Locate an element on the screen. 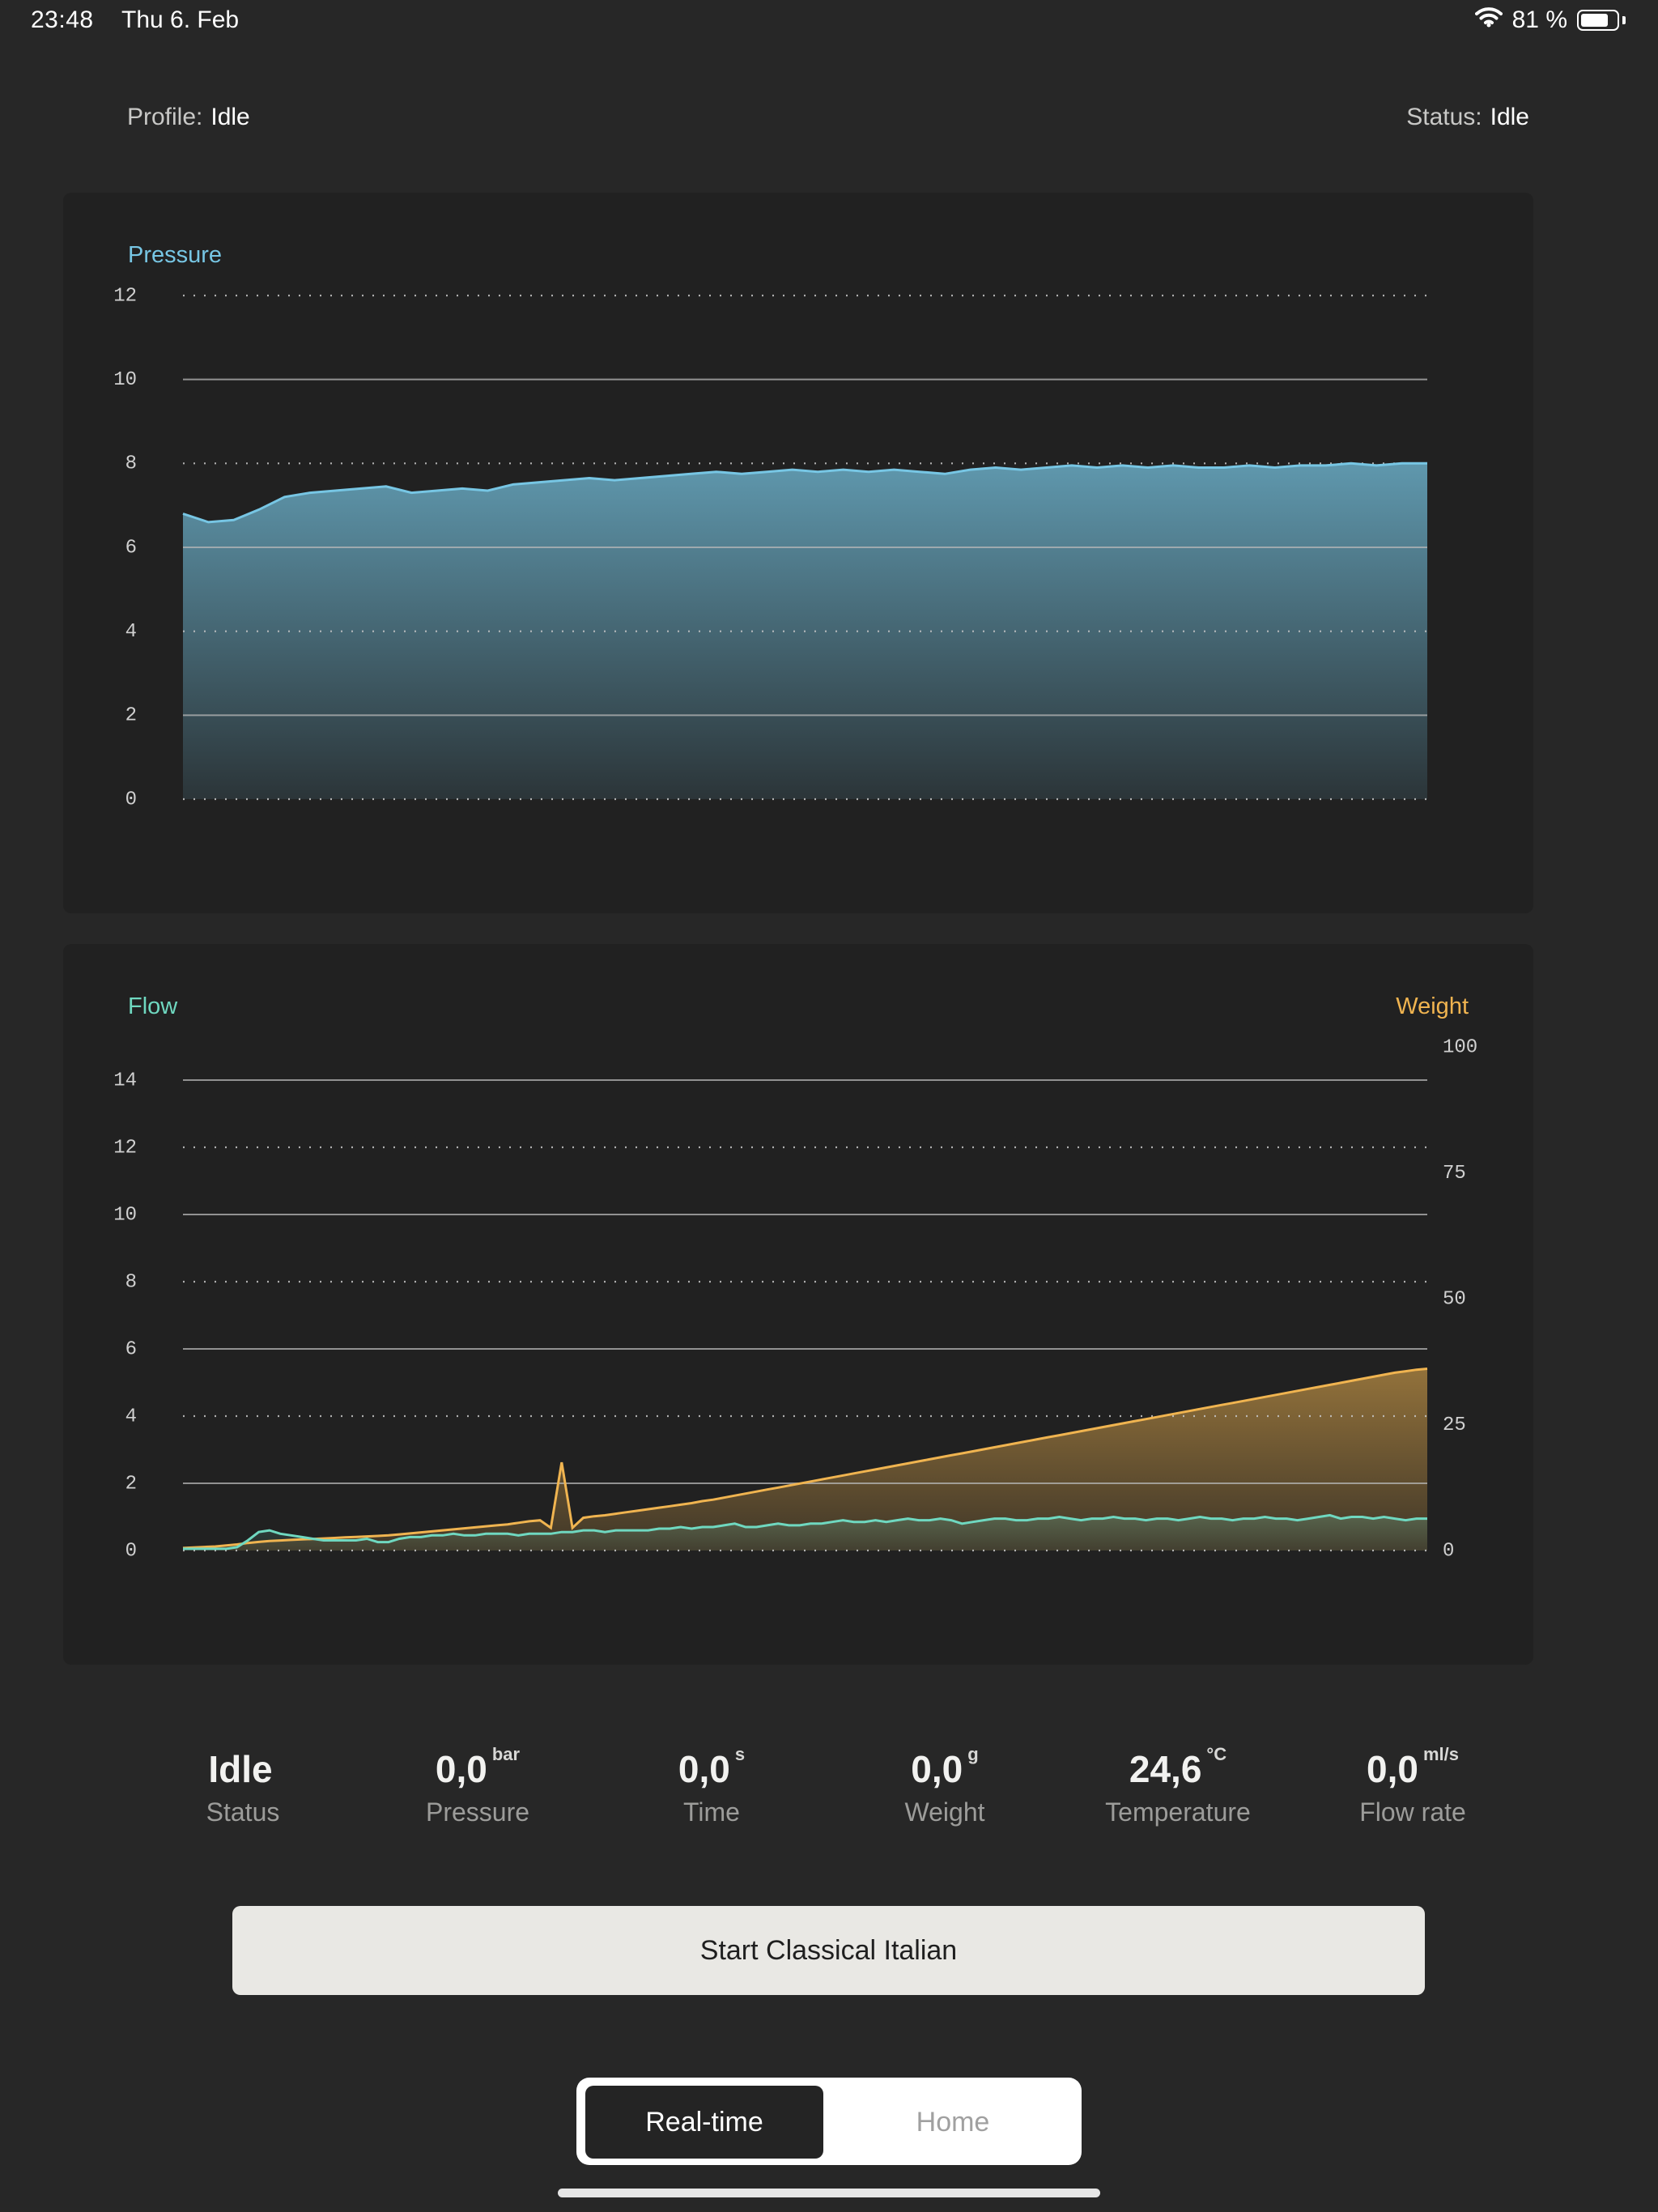 Image resolution: width=1658 pixels, height=2212 pixels. stat-pressure-unit: bar is located at coordinates (506, 1754).